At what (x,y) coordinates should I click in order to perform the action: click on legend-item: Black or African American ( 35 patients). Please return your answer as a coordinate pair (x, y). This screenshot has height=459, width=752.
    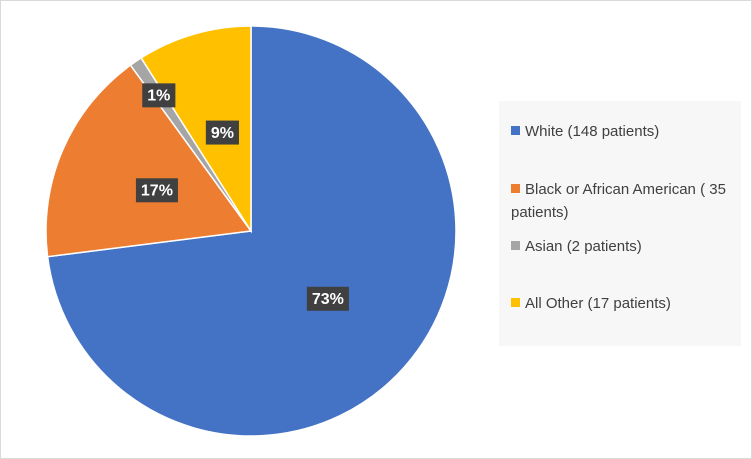
    Looking at the image, I should click on (618, 201).